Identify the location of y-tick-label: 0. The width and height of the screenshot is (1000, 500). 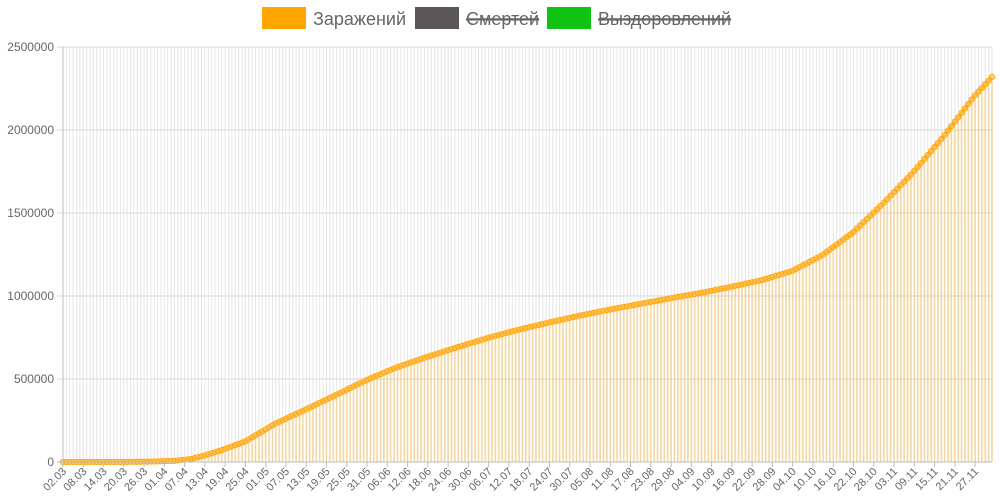
(50, 462).